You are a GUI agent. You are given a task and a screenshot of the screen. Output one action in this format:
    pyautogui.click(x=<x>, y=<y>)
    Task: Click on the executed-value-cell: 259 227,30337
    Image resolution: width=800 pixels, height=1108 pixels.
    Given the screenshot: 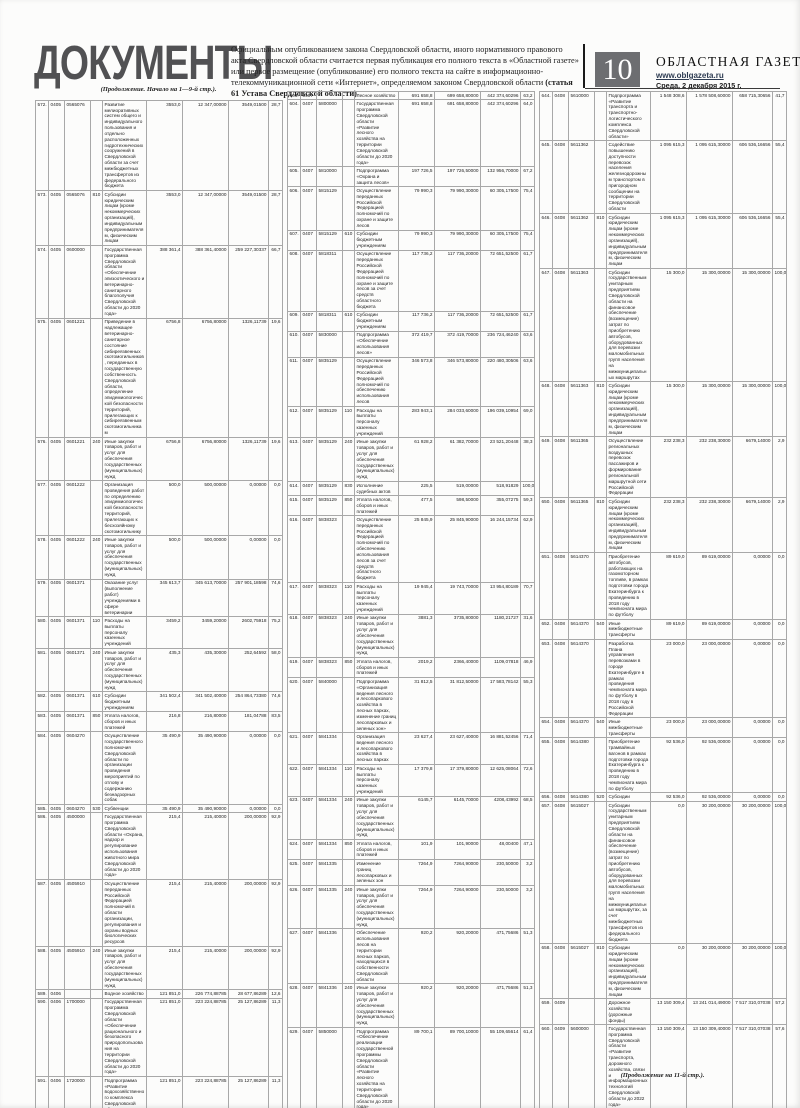 What is the action you would take?
    pyautogui.click(x=248, y=282)
    